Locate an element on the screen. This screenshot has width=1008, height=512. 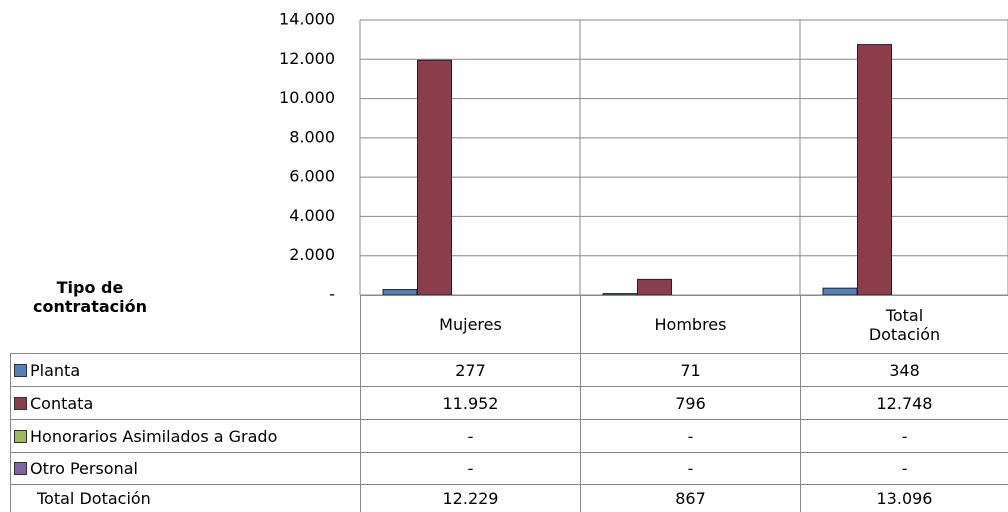
row-label: Honorarios Asimilados a Grado is located at coordinates (185, 436).